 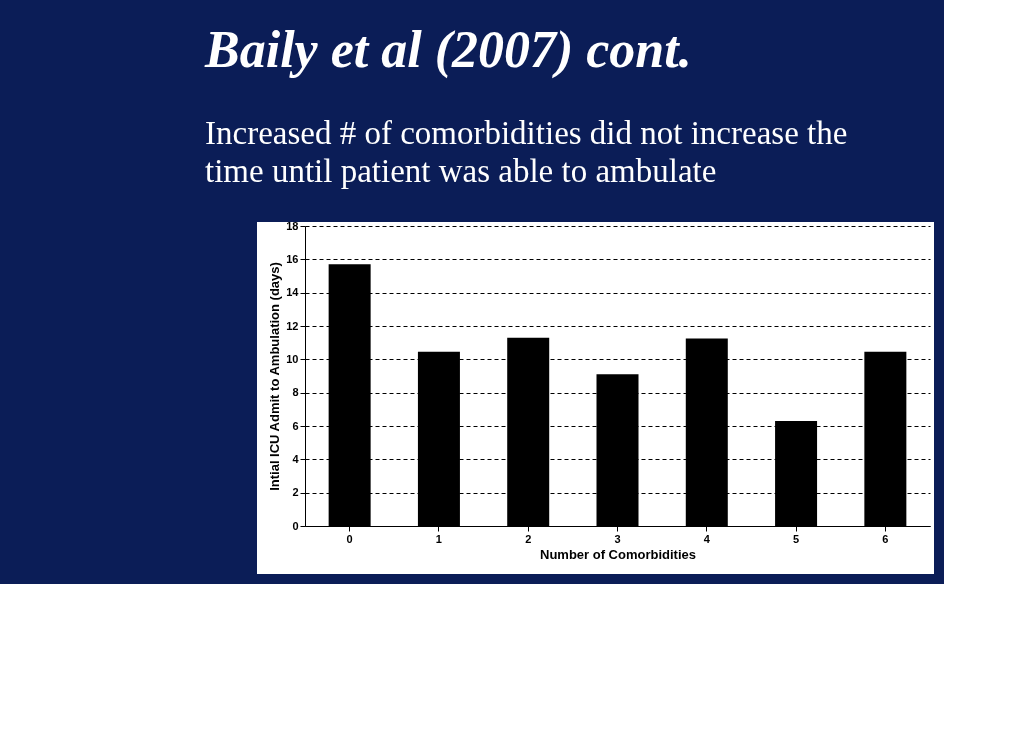 What do you see at coordinates (885, 538) in the screenshot?
I see `x-tick-label: 6` at bounding box center [885, 538].